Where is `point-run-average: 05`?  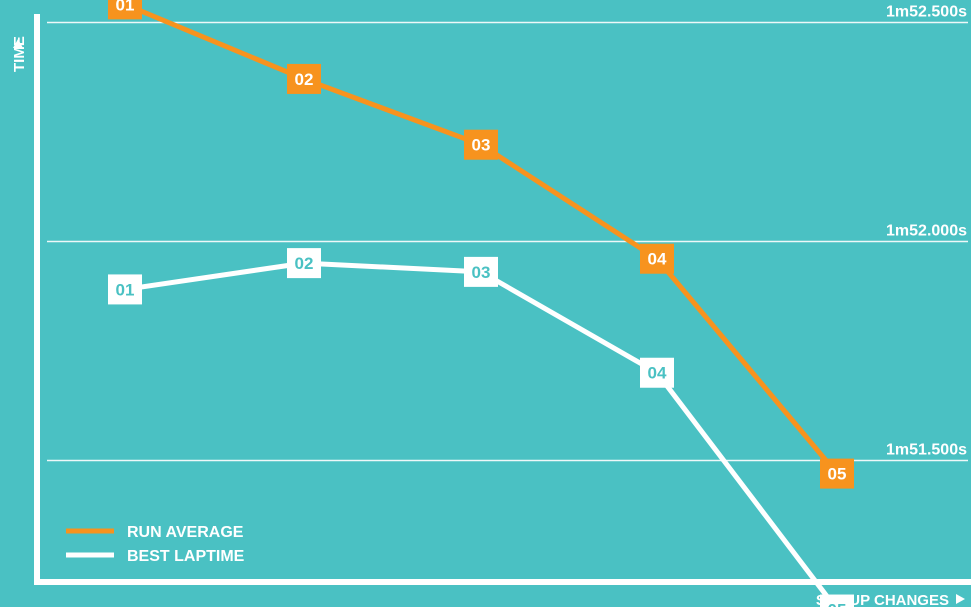 point-run-average: 05 is located at coordinates (837, 473).